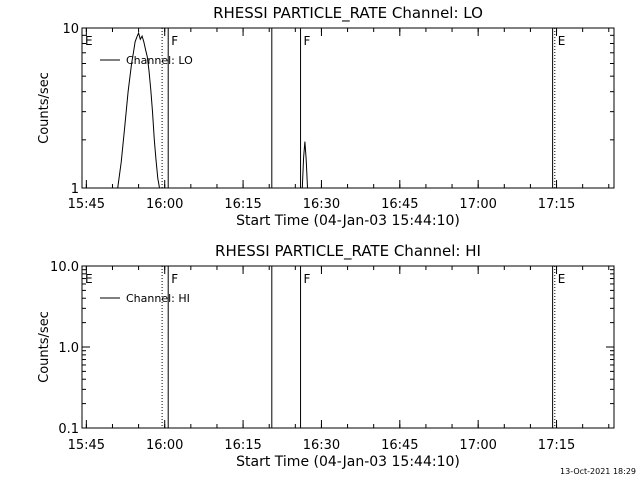 The width and height of the screenshot is (640, 484). What do you see at coordinates (68, 348) in the screenshot?
I see `y-tick-label: 1.0` at bounding box center [68, 348].